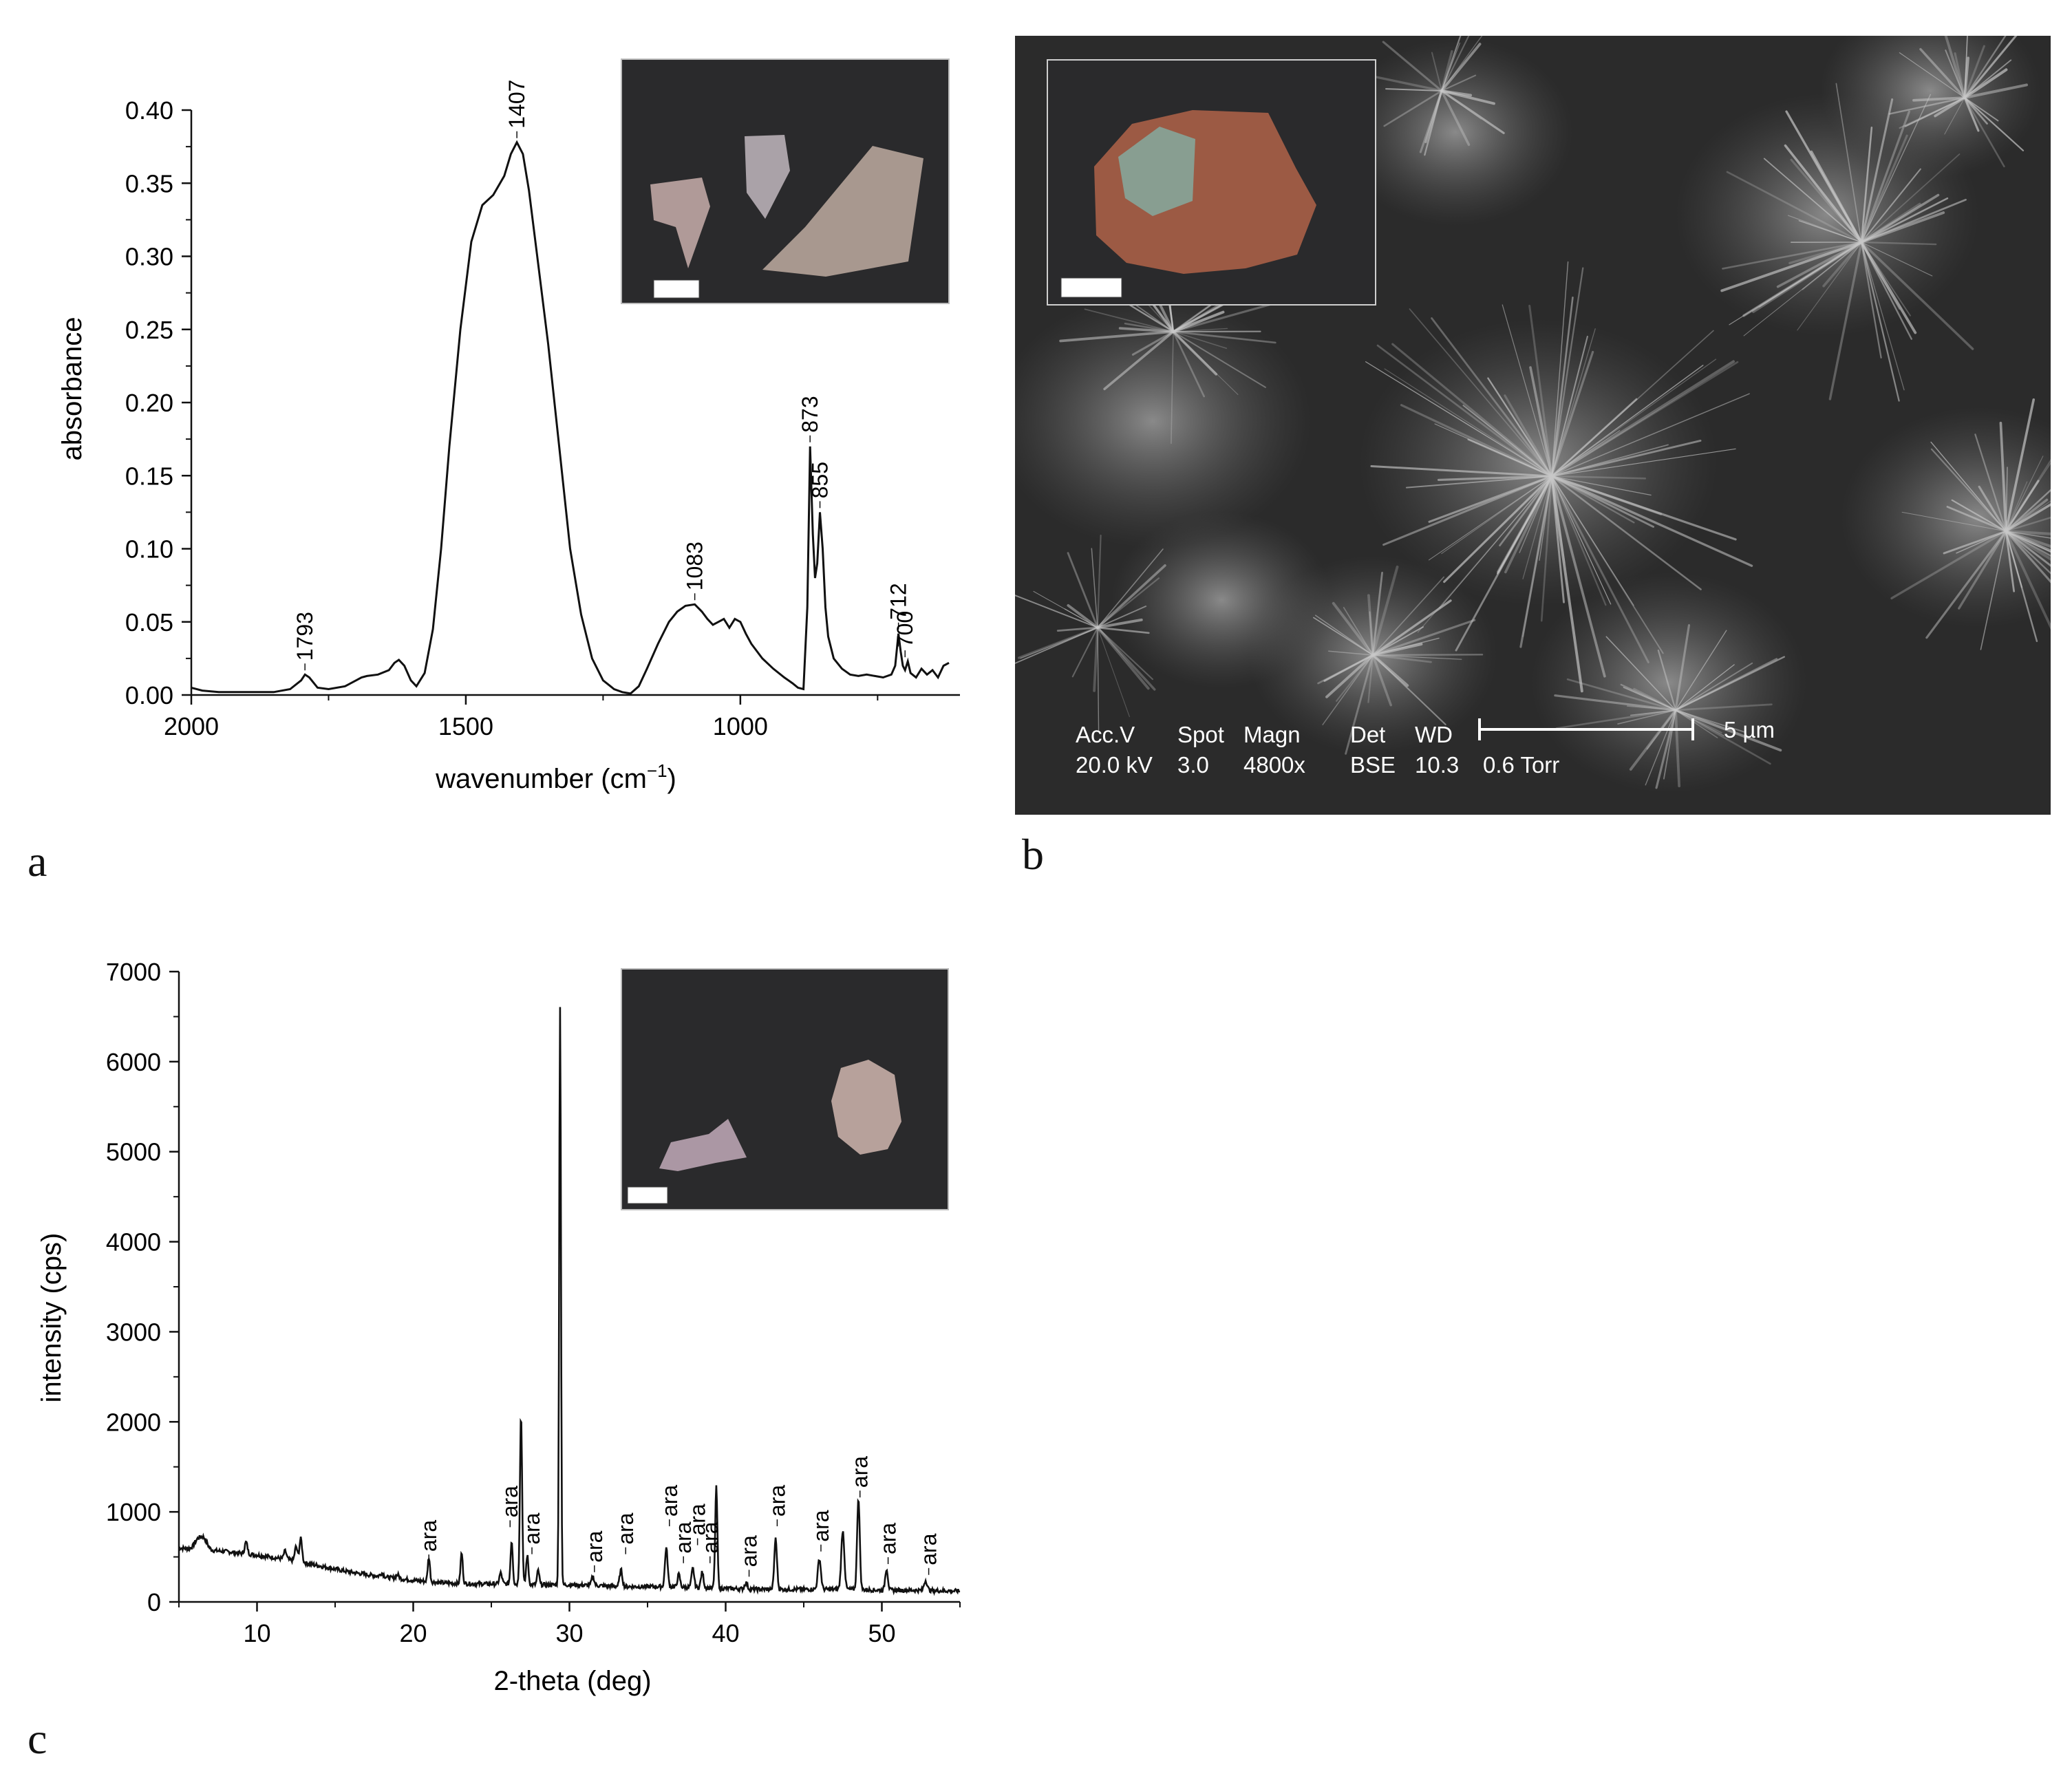 This screenshot has width=2072, height=1776. I want to click on xrd-y-tick-label: 1000, so click(133, 1512).